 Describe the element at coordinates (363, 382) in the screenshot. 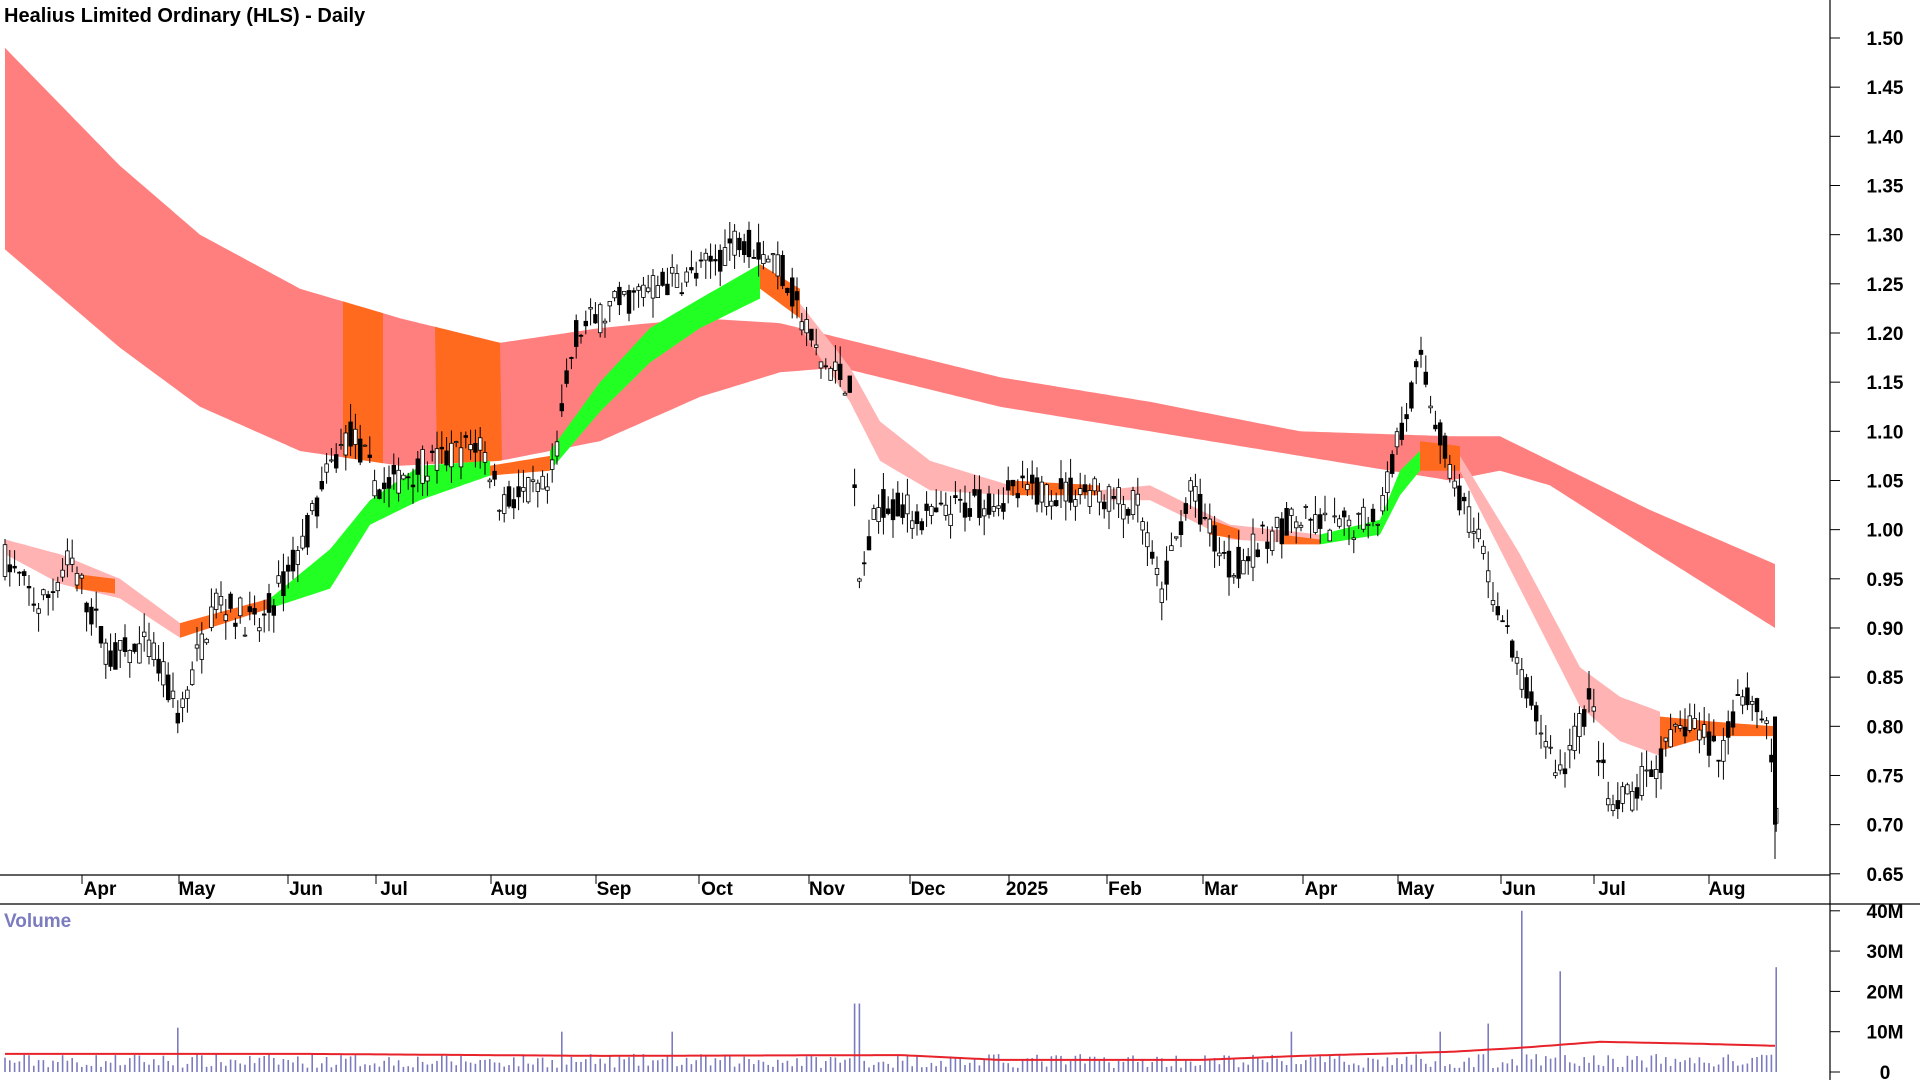

I see `long-band-compression` at that location.